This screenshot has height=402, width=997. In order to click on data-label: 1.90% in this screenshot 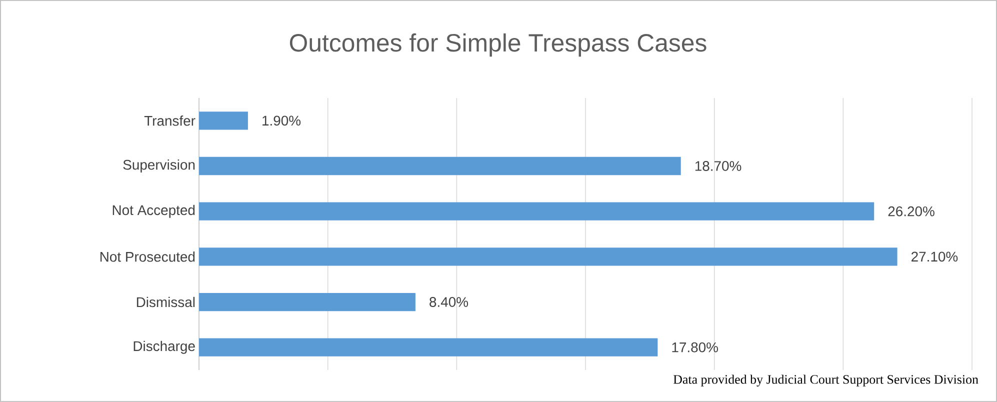, I will do `click(281, 121)`.